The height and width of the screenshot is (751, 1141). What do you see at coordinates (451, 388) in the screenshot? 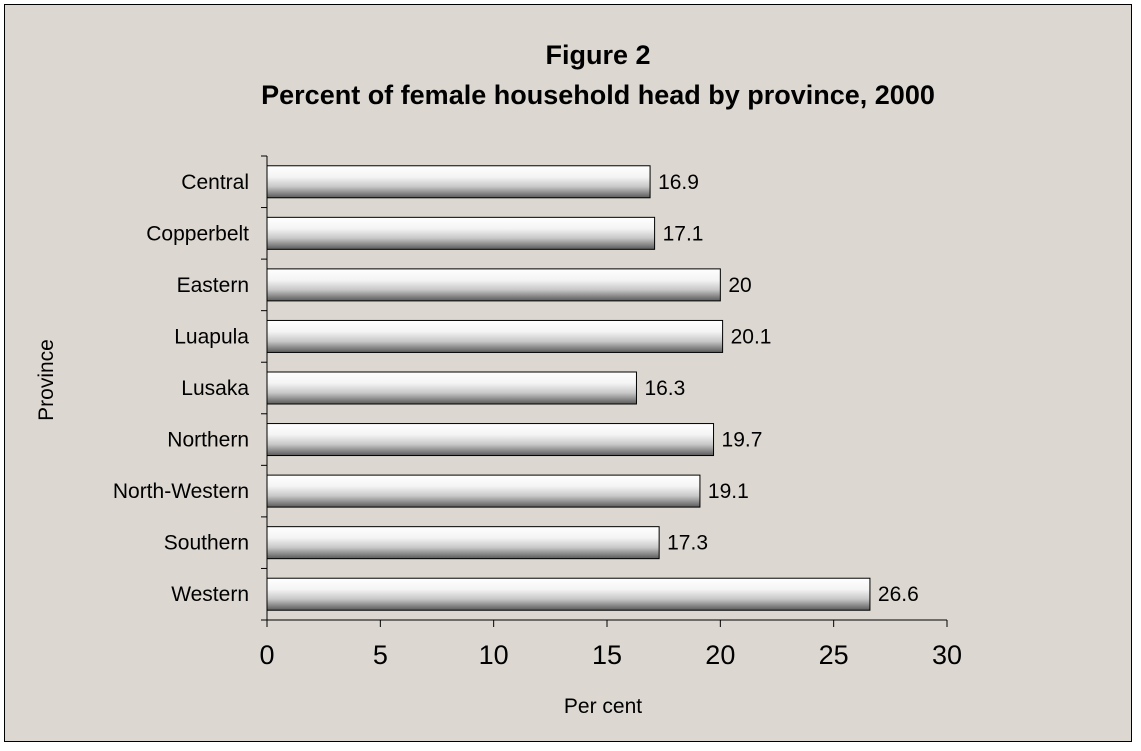
I see `bar-lusaka` at bounding box center [451, 388].